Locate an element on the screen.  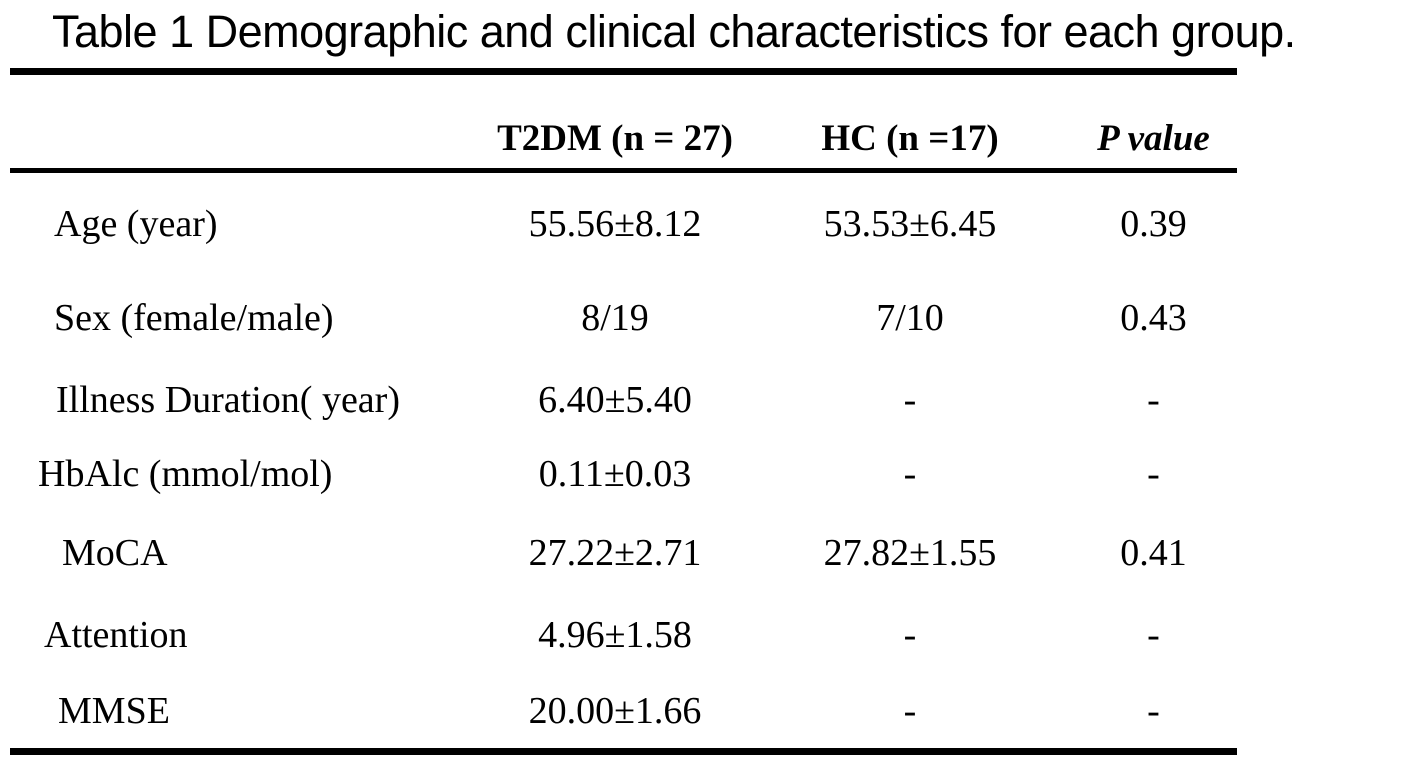
cell-attention-p: - is located at coordinates (1153, 635).